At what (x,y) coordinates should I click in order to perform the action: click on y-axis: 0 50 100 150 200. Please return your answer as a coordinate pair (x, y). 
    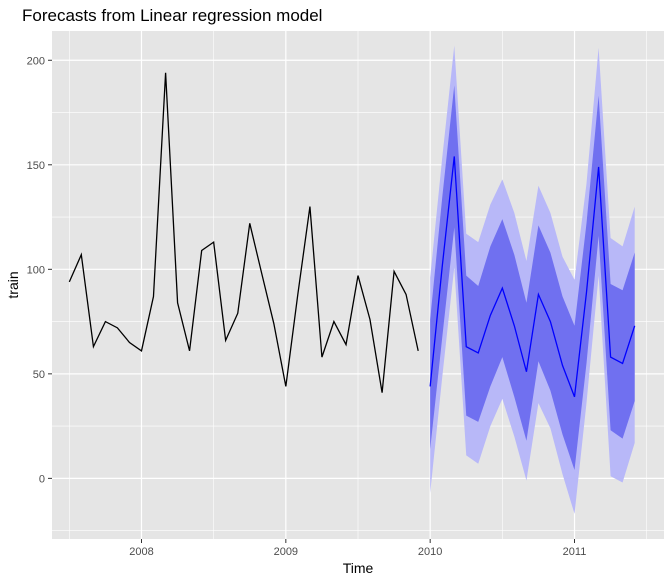
    Looking at the image, I should click on (39, 270).